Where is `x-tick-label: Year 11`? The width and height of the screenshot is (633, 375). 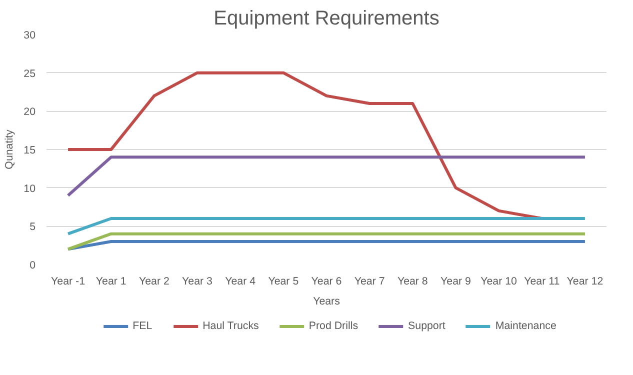
x-tick-label: Year 11 is located at coordinates (542, 282).